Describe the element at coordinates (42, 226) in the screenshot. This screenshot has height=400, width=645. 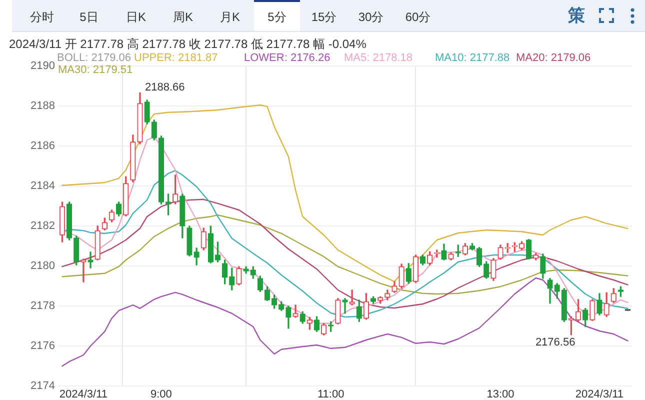
I see `y-tick-label: 2182` at that location.